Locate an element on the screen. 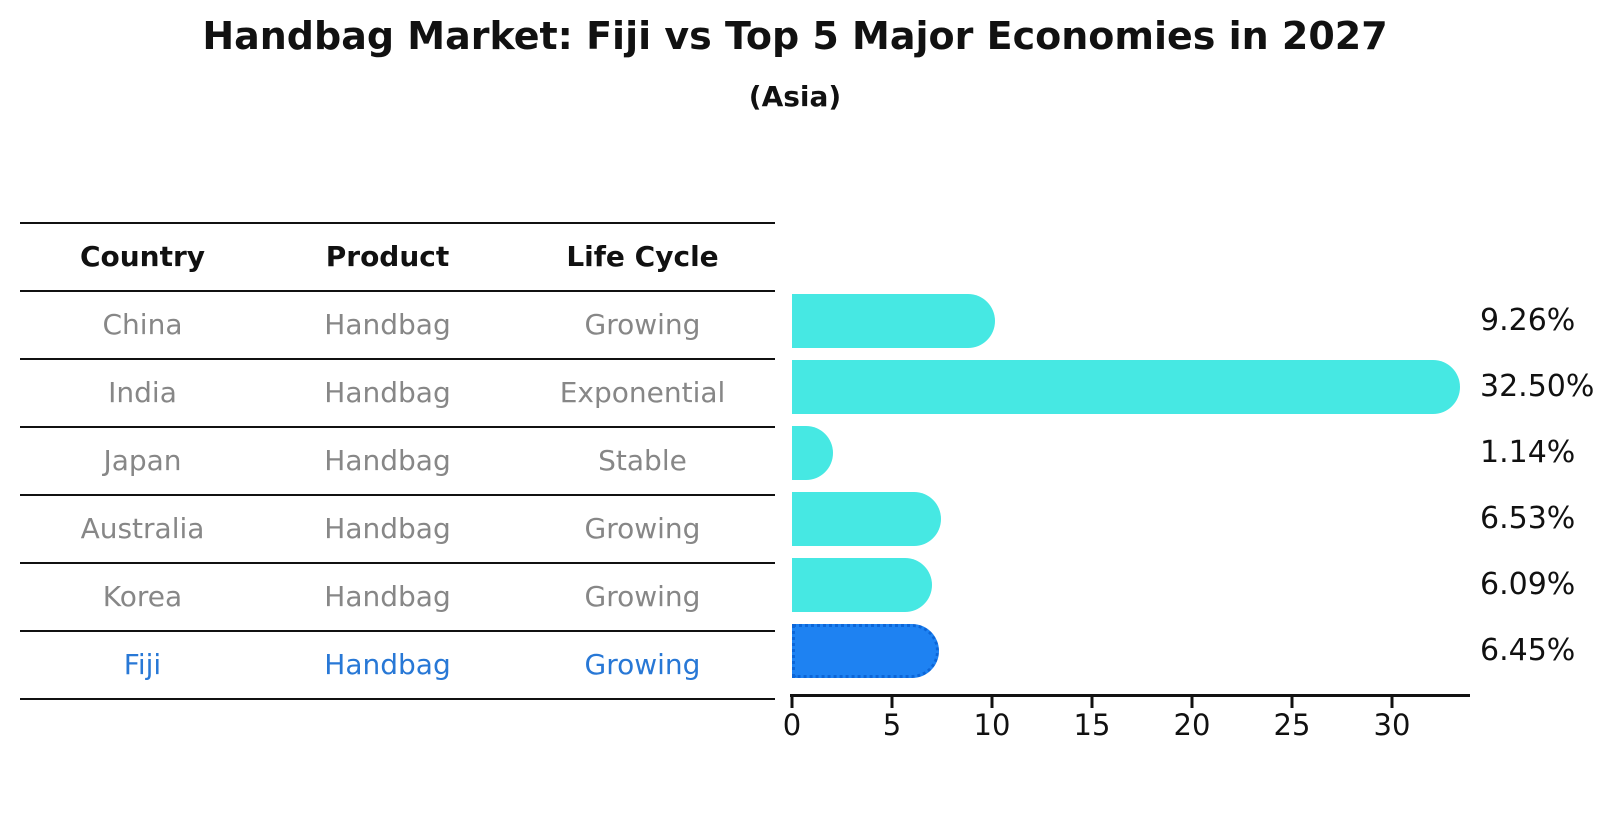 The image size is (1604, 823). table-row-japan: Japan Handbag Stable is located at coordinates (397, 460).